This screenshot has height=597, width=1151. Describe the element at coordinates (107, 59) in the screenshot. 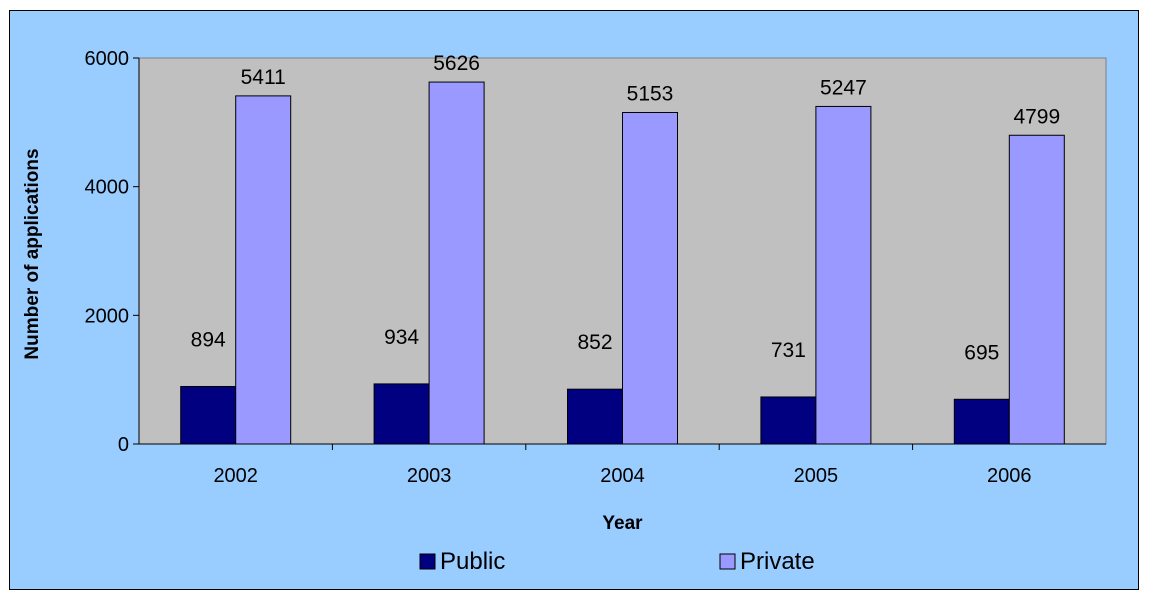

I see `y-tick-label-6000: 6000` at that location.